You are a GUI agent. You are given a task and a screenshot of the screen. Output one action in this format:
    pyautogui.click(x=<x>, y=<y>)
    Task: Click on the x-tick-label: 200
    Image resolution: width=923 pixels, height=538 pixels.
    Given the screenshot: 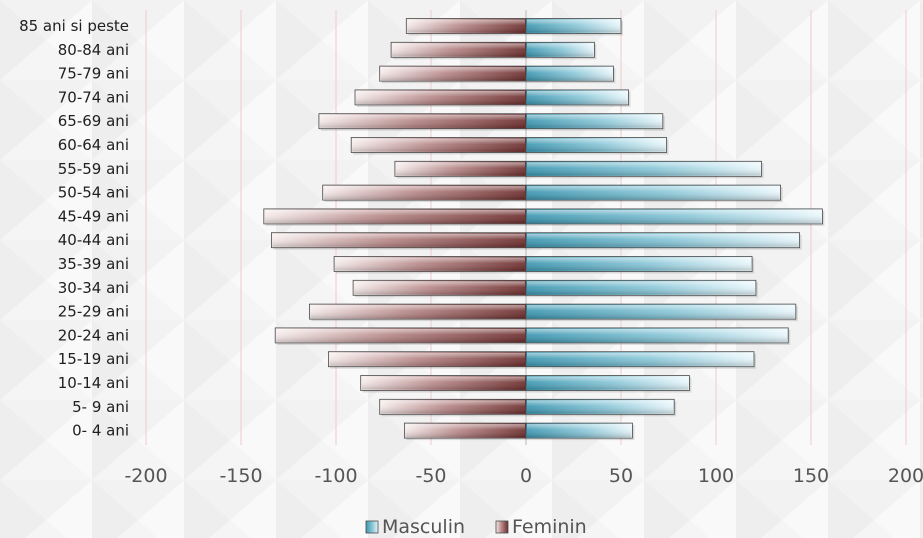 What is the action you would take?
    pyautogui.click(x=905, y=476)
    